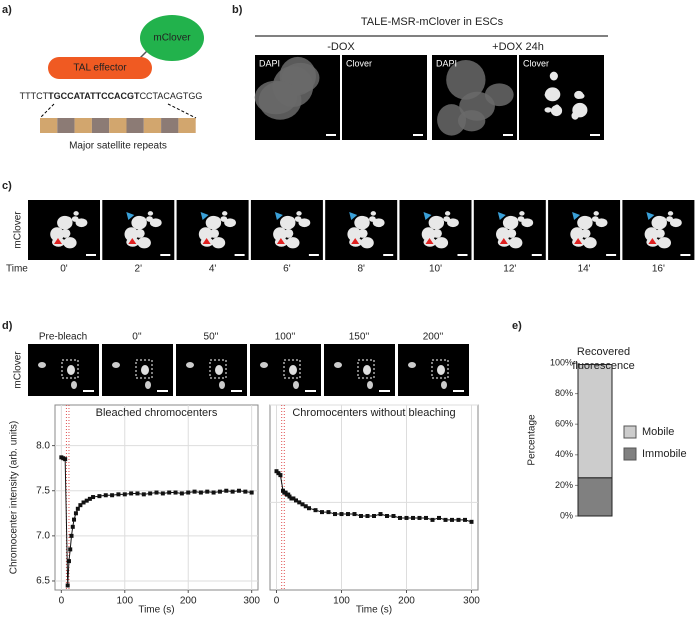  What do you see at coordinates (17, 269) in the screenshot?
I see `time-label: Time` at bounding box center [17, 269].